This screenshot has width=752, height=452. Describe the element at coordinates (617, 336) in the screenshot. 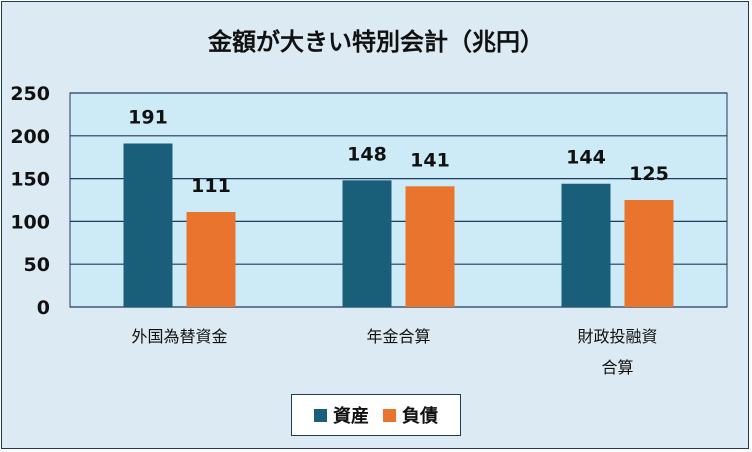

I see `x-tick-label: 財政投融資` at that location.